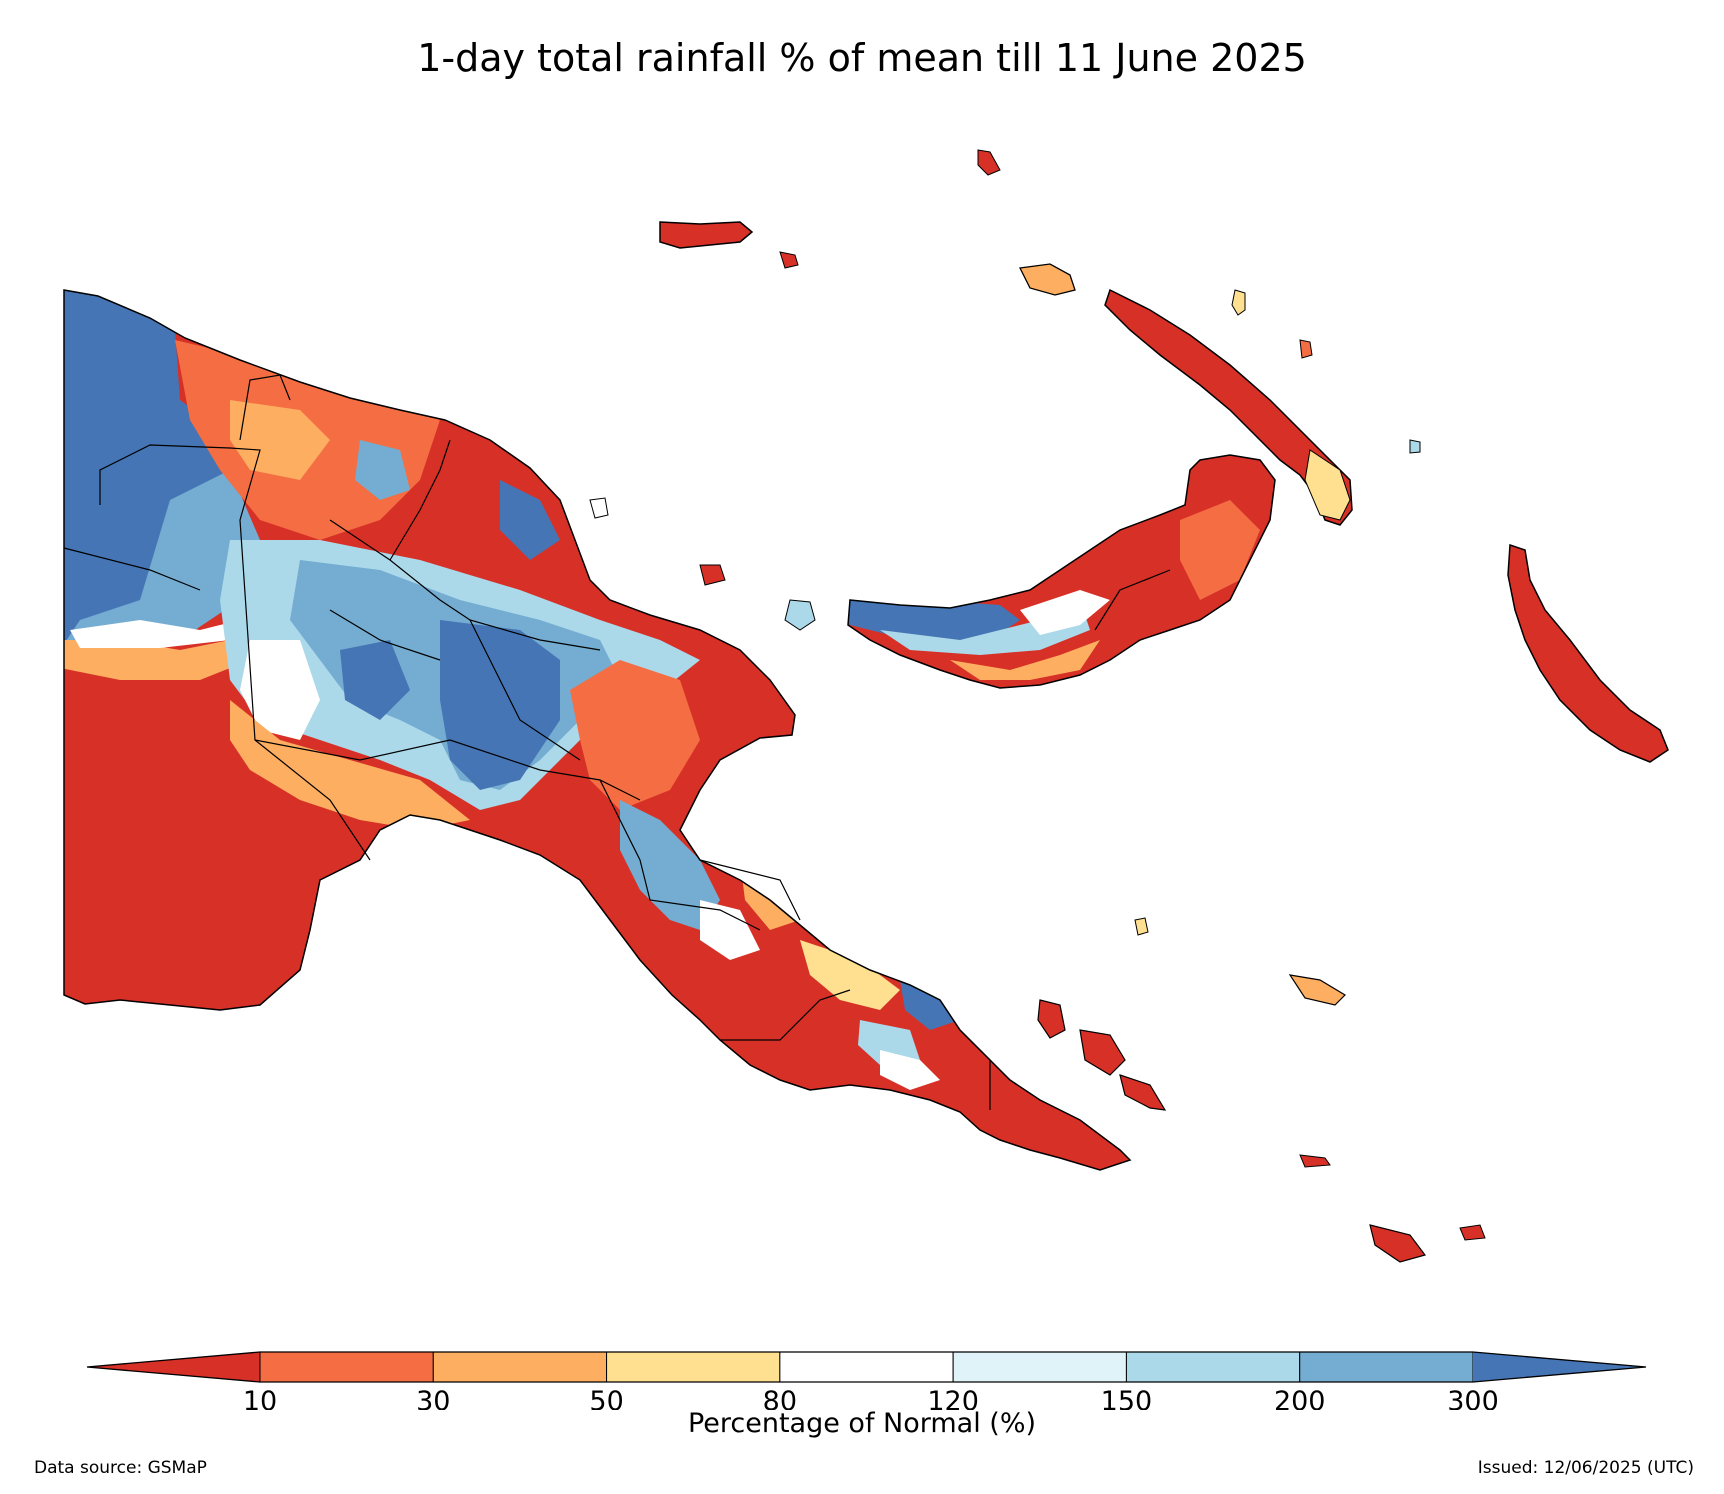  I want to click on nw-moderate-zone, so click(162, 565).